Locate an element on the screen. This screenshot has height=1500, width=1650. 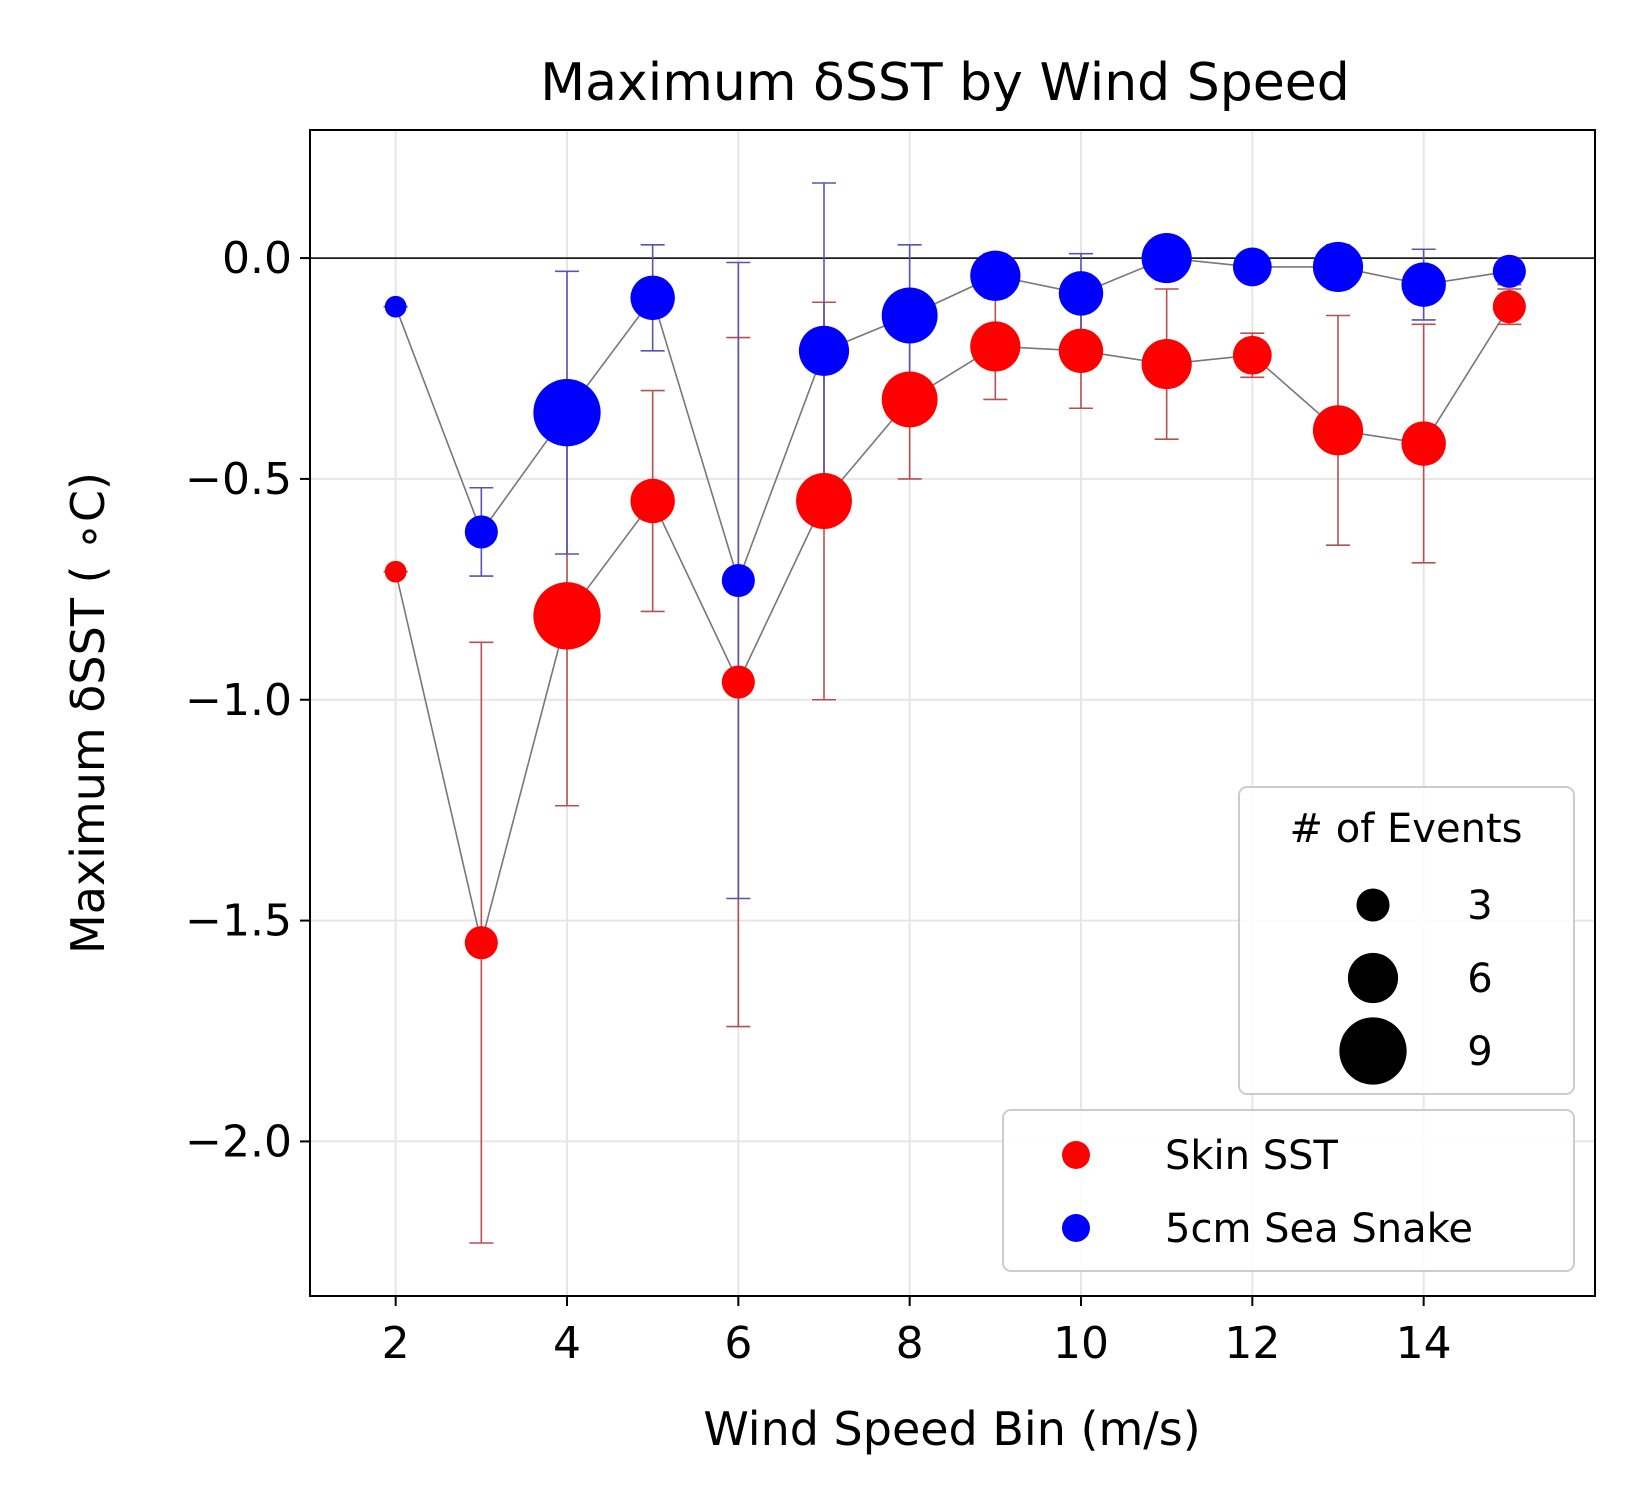
chart-title: Maximum δSST by Wind Speed is located at coordinates (944, 83).